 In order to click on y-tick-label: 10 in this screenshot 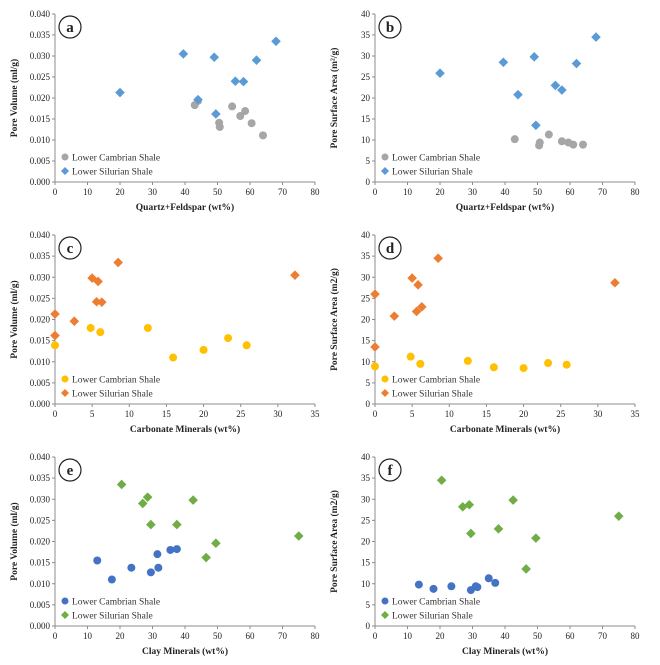, I will do `click(366, 584)`.